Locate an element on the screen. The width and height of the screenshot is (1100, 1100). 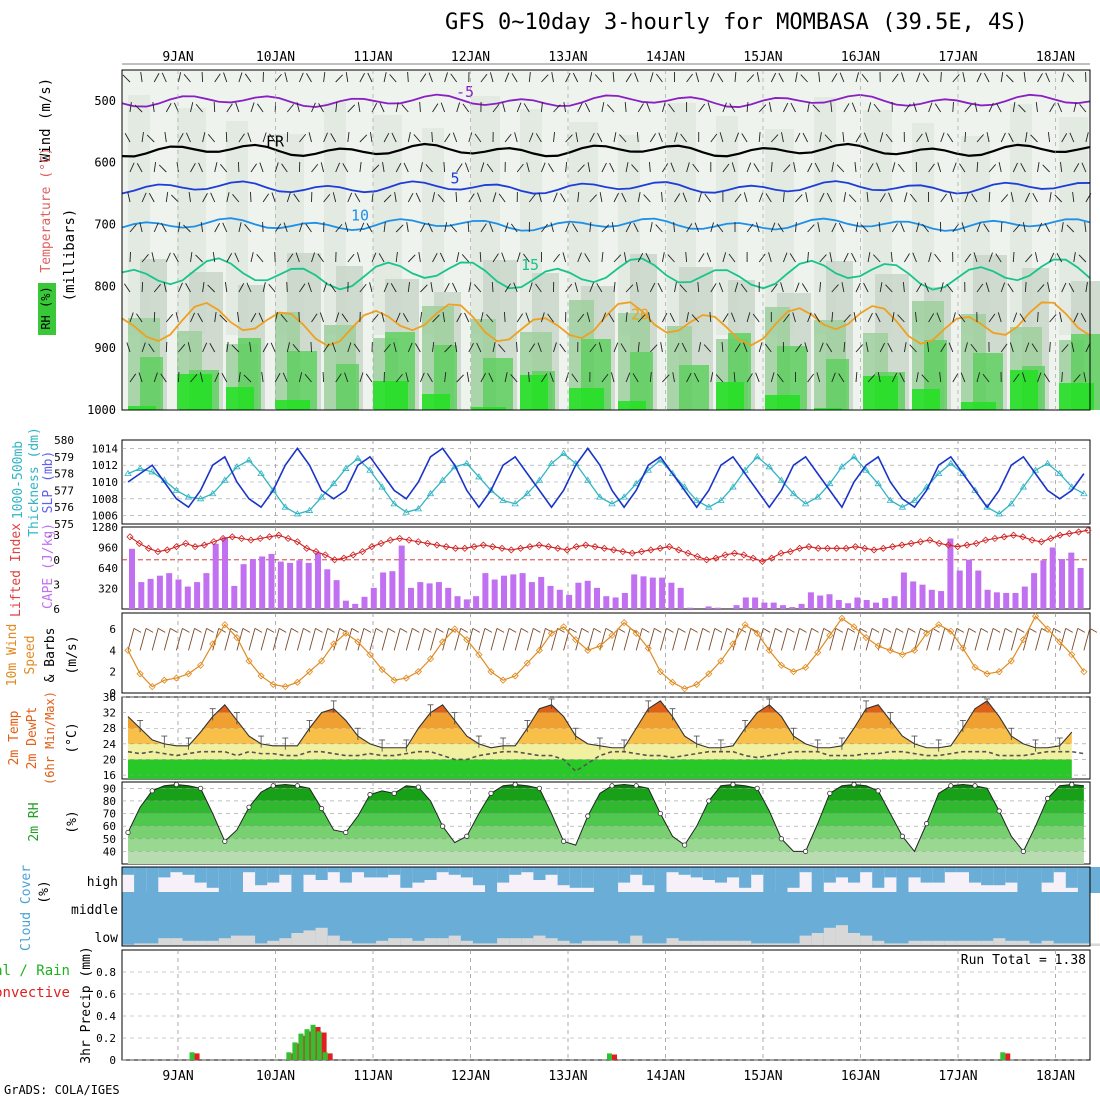
legend-rh: RH (%) is located at coordinates (46, 307).